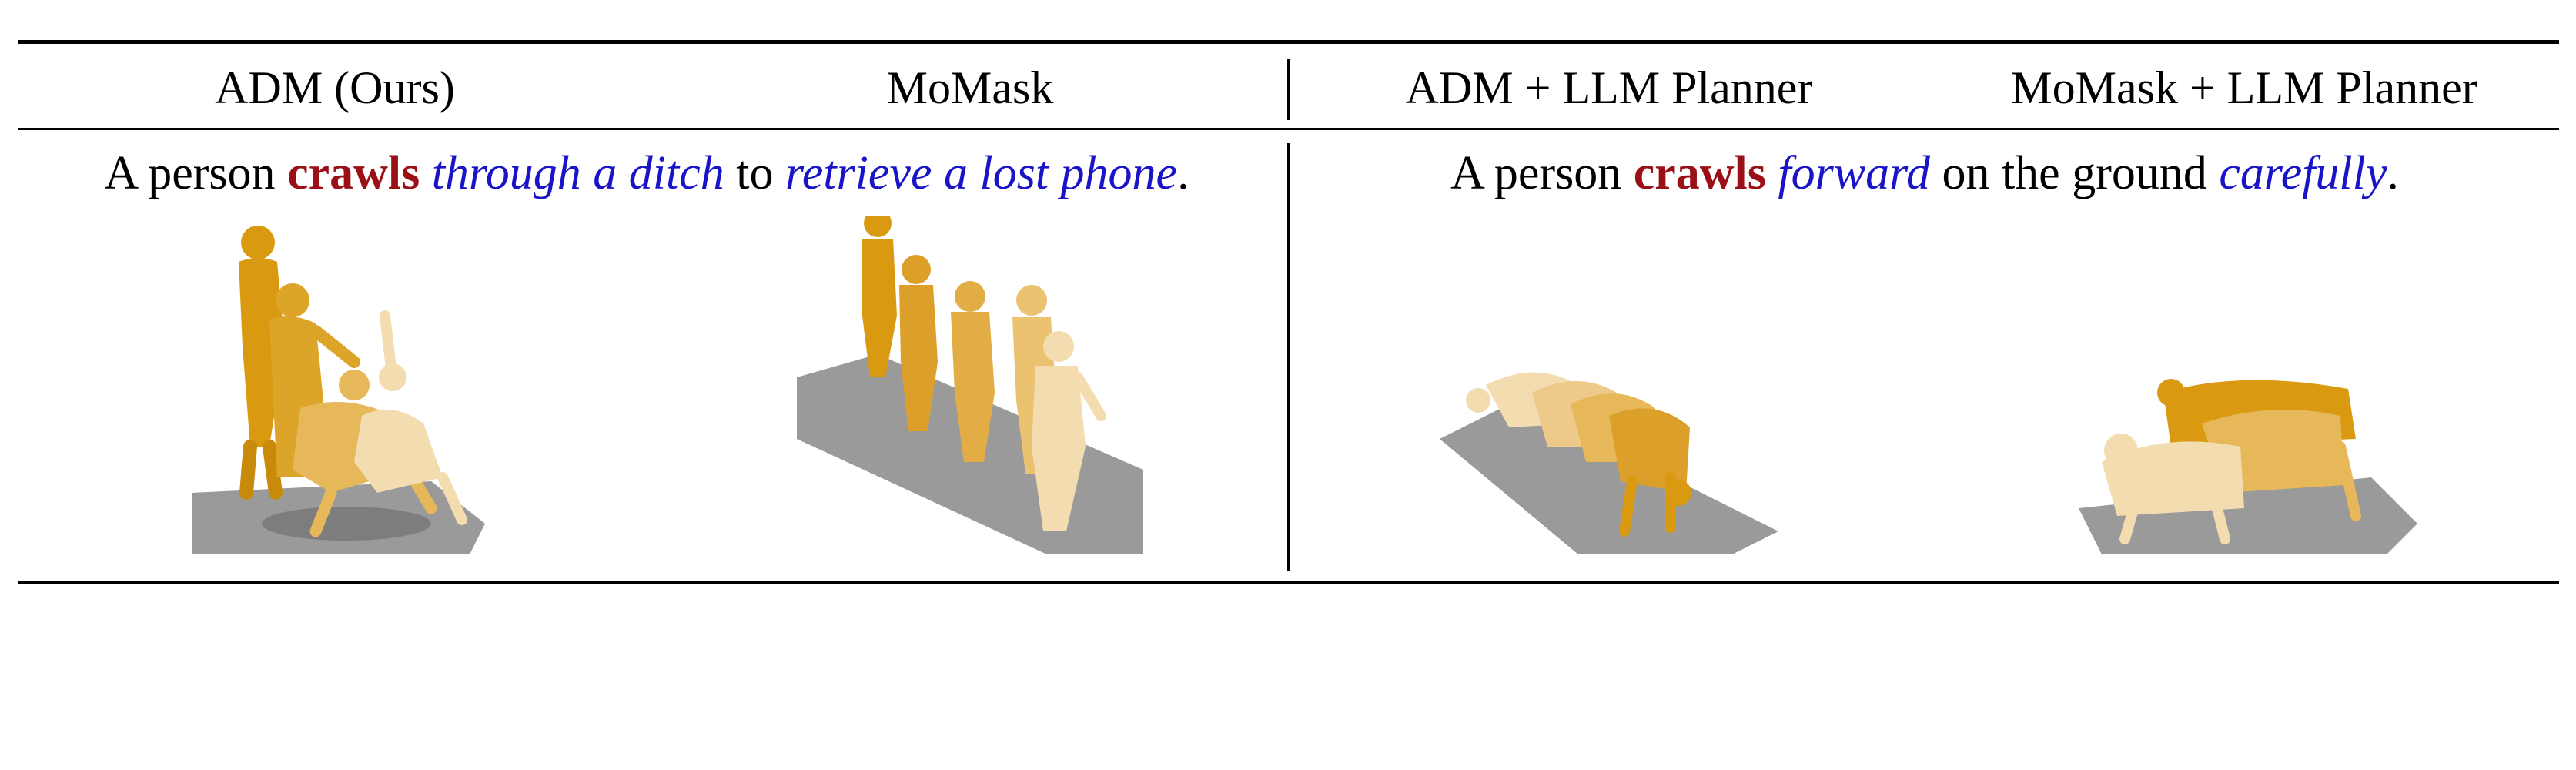  I want to click on caption-modifier: carefully, so click(2303, 173).